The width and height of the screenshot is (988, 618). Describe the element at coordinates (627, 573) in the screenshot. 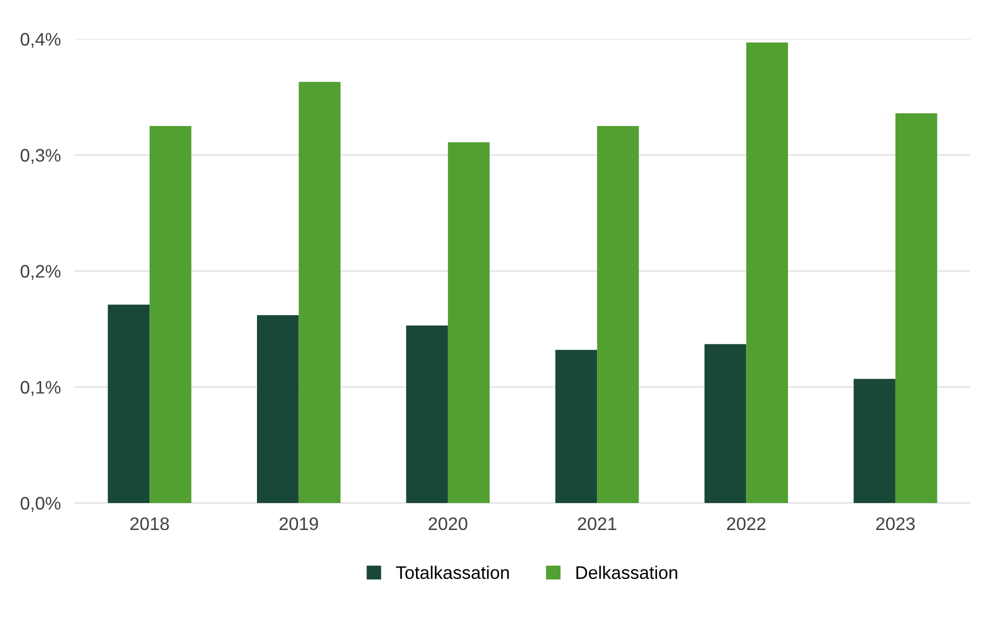

I see `legend-label: Delkassation` at that location.